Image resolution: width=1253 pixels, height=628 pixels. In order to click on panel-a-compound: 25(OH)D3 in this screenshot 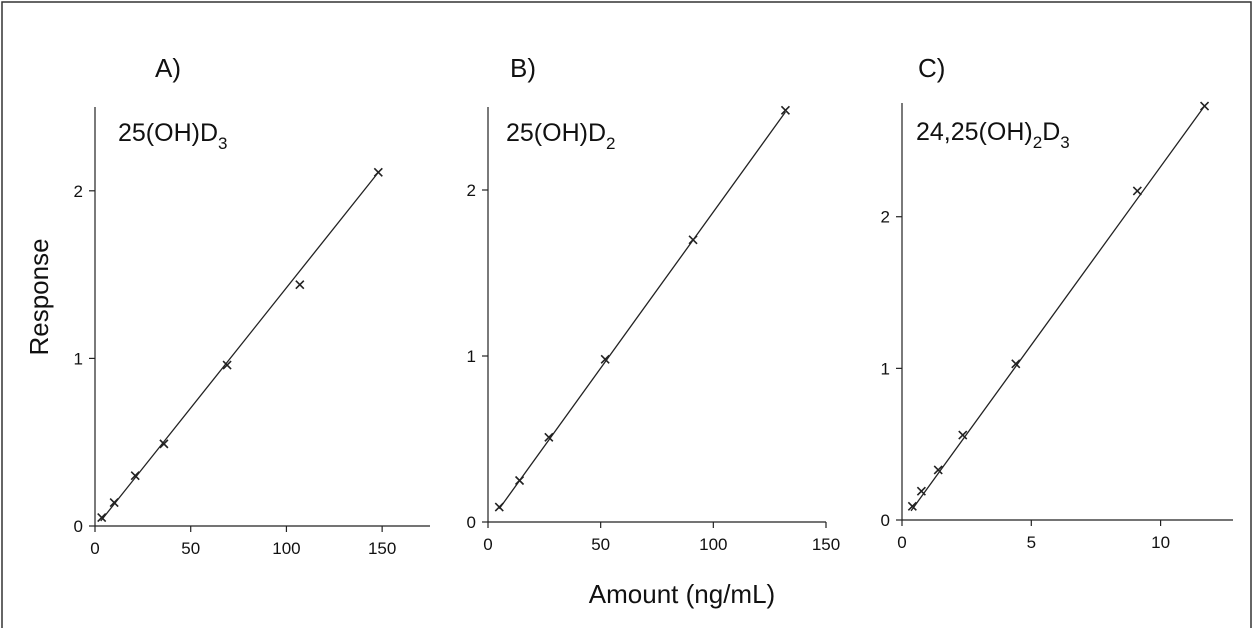, I will do `click(172, 136)`.